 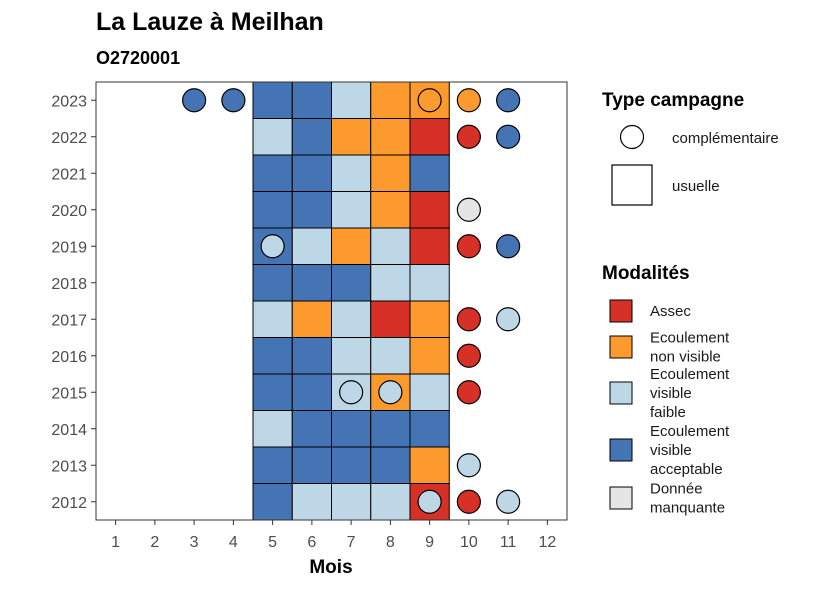 I want to click on x-tick-label-8: 8, so click(x=390, y=542).